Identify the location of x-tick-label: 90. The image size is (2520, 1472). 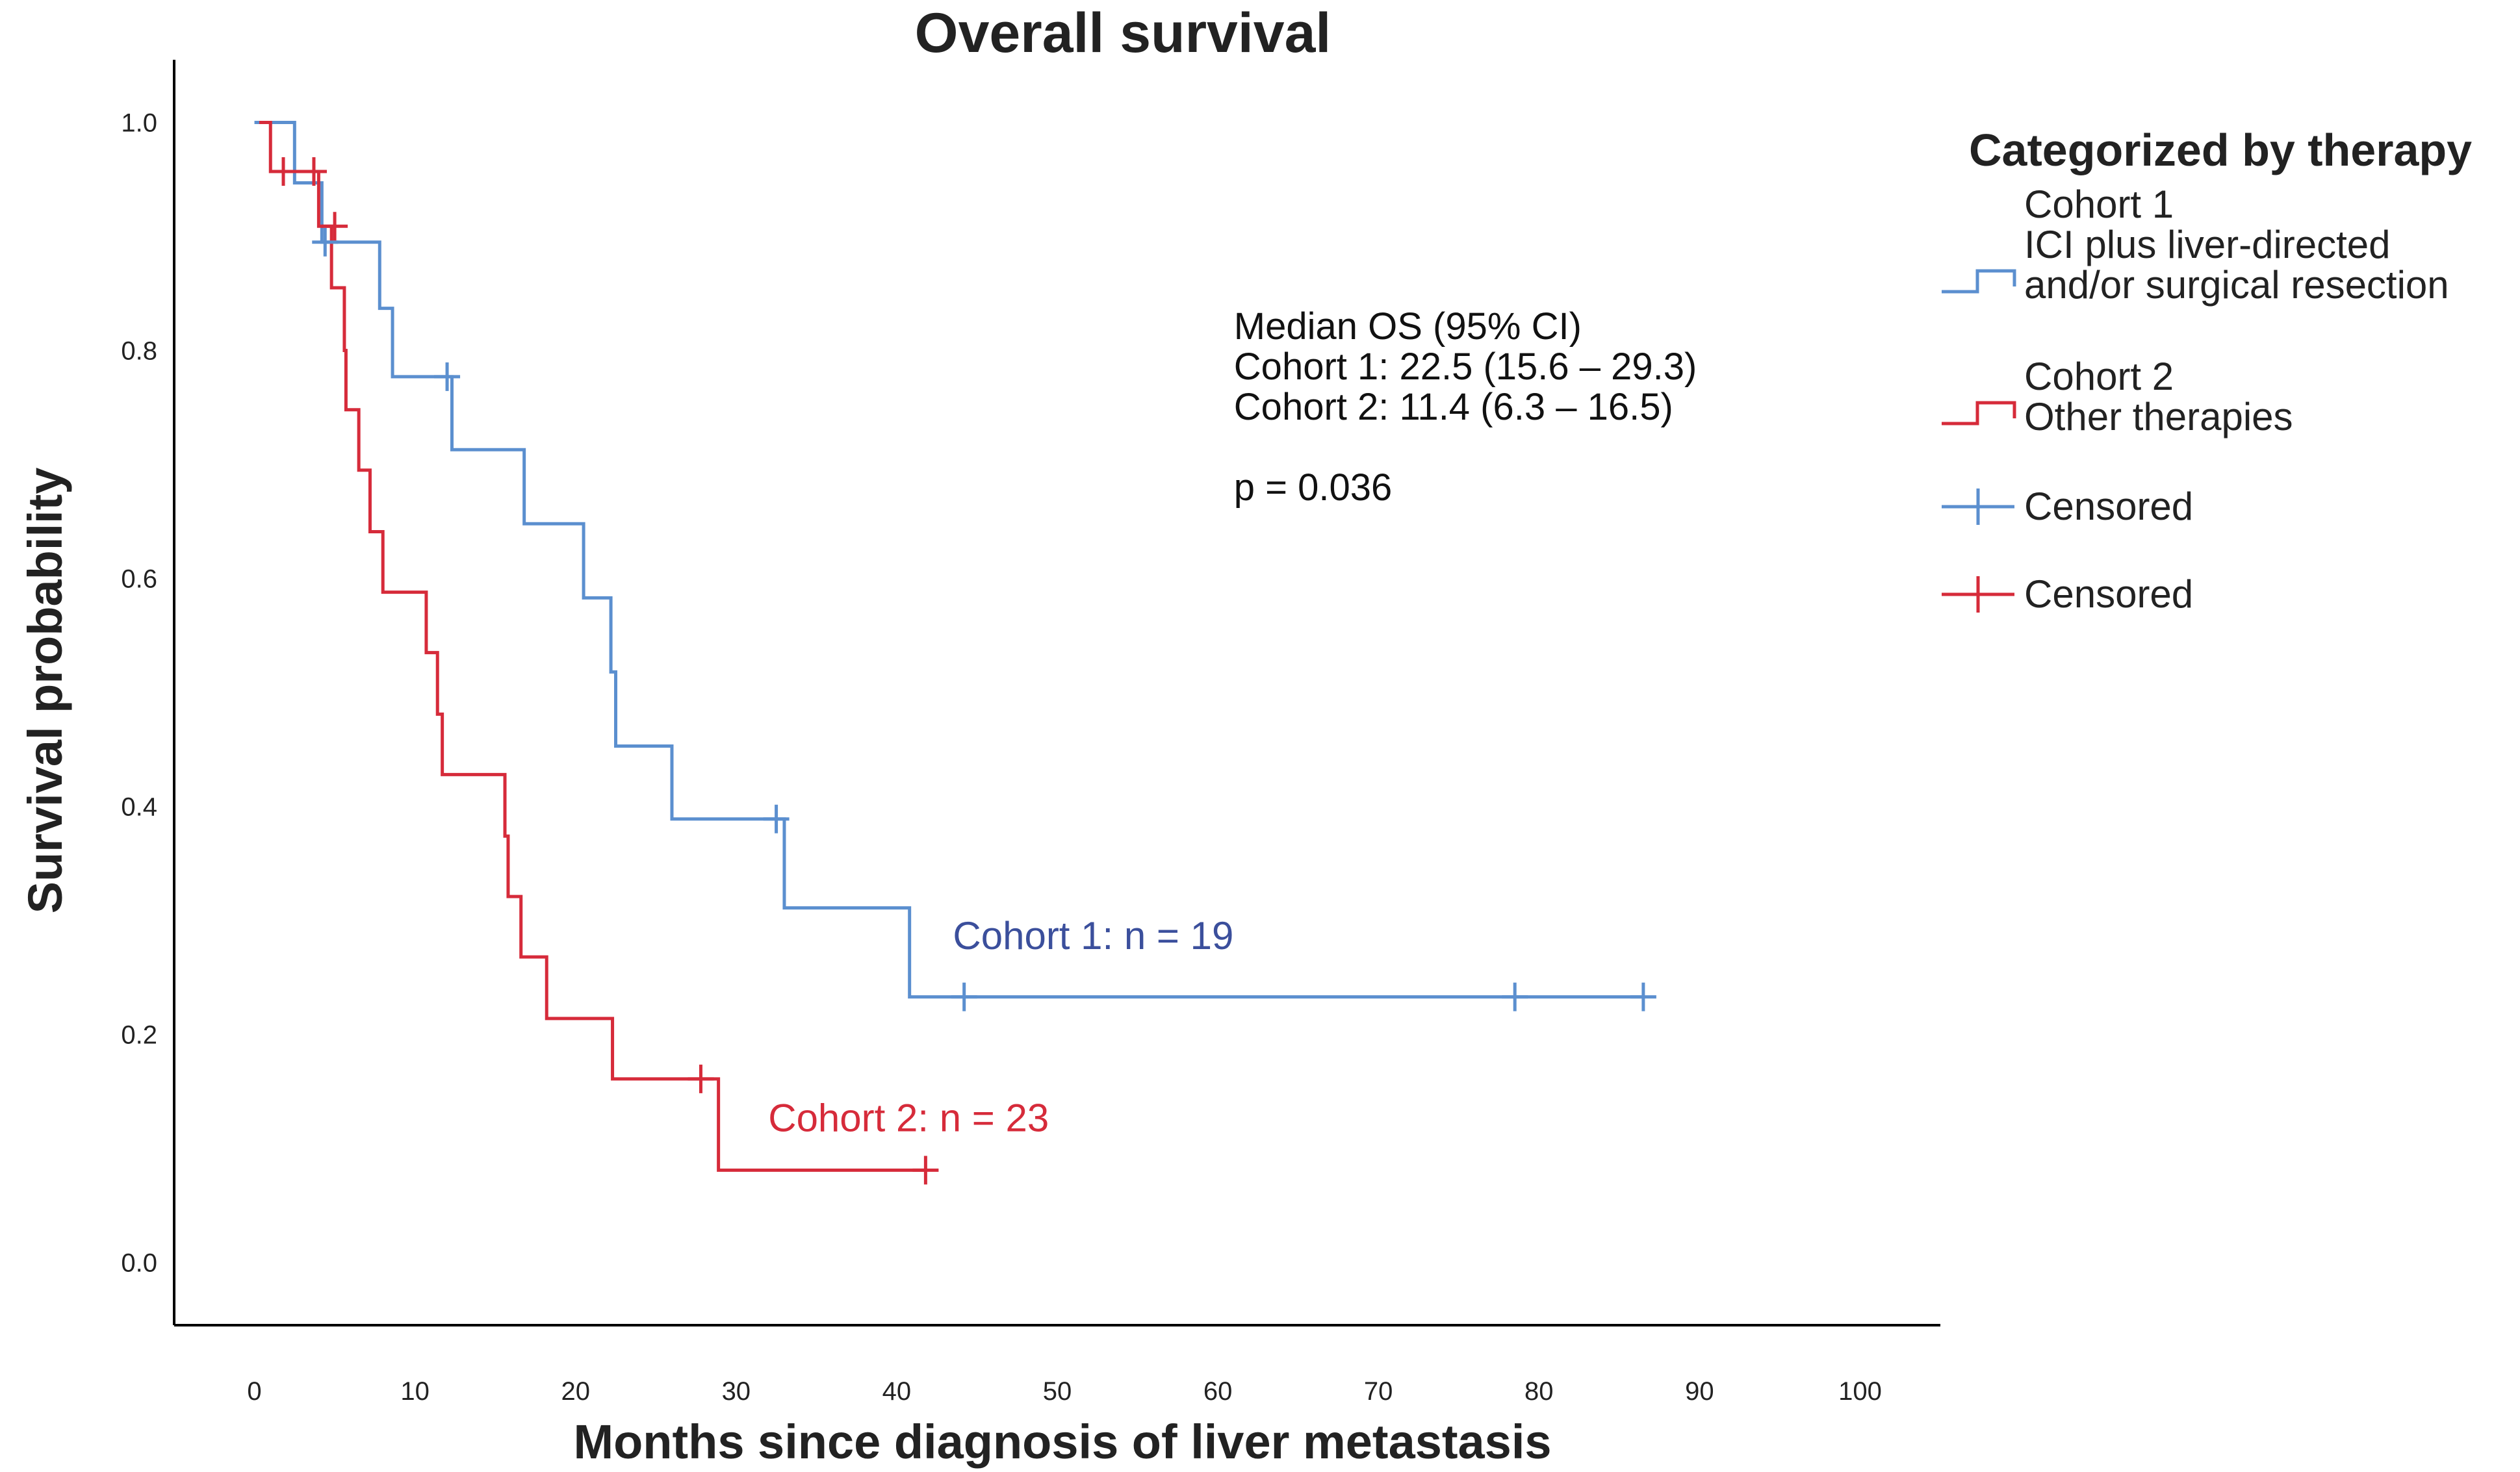
(1699, 1392).